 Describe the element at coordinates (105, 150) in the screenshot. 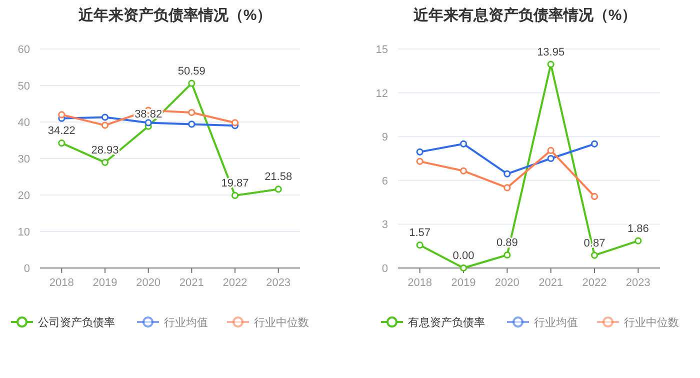

I see `data-label: 28.93` at that location.